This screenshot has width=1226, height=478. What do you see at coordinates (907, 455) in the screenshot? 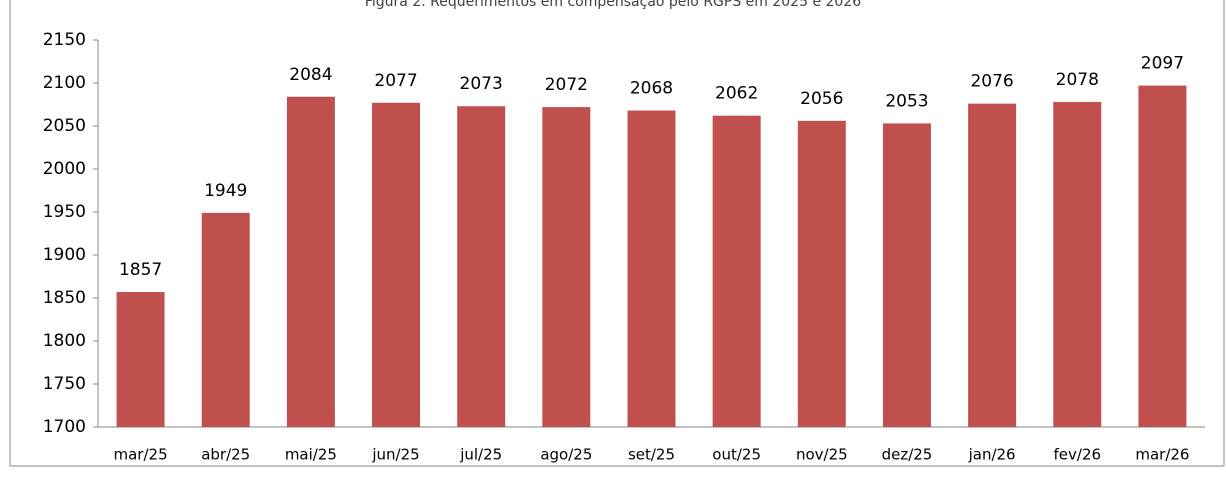
I see `x-tick-label: dez/25` at bounding box center [907, 455].